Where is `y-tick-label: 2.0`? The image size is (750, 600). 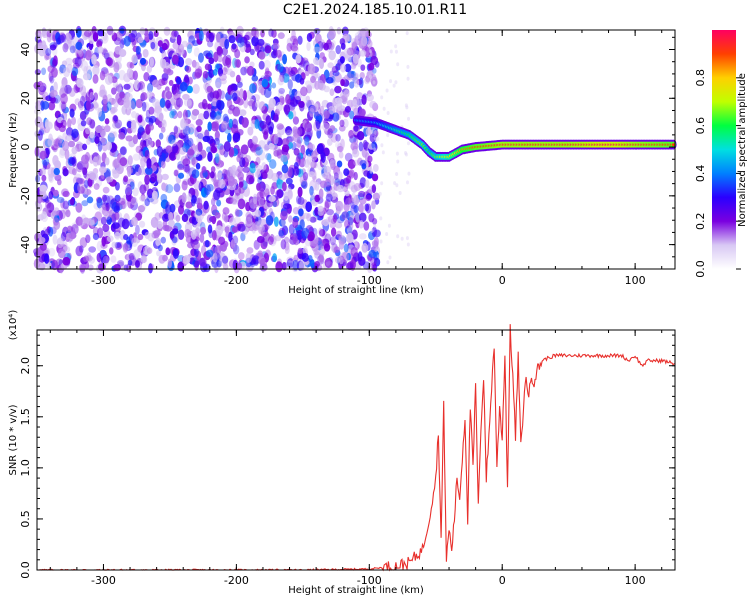 y-tick-label: 2.0 is located at coordinates (25, 366).